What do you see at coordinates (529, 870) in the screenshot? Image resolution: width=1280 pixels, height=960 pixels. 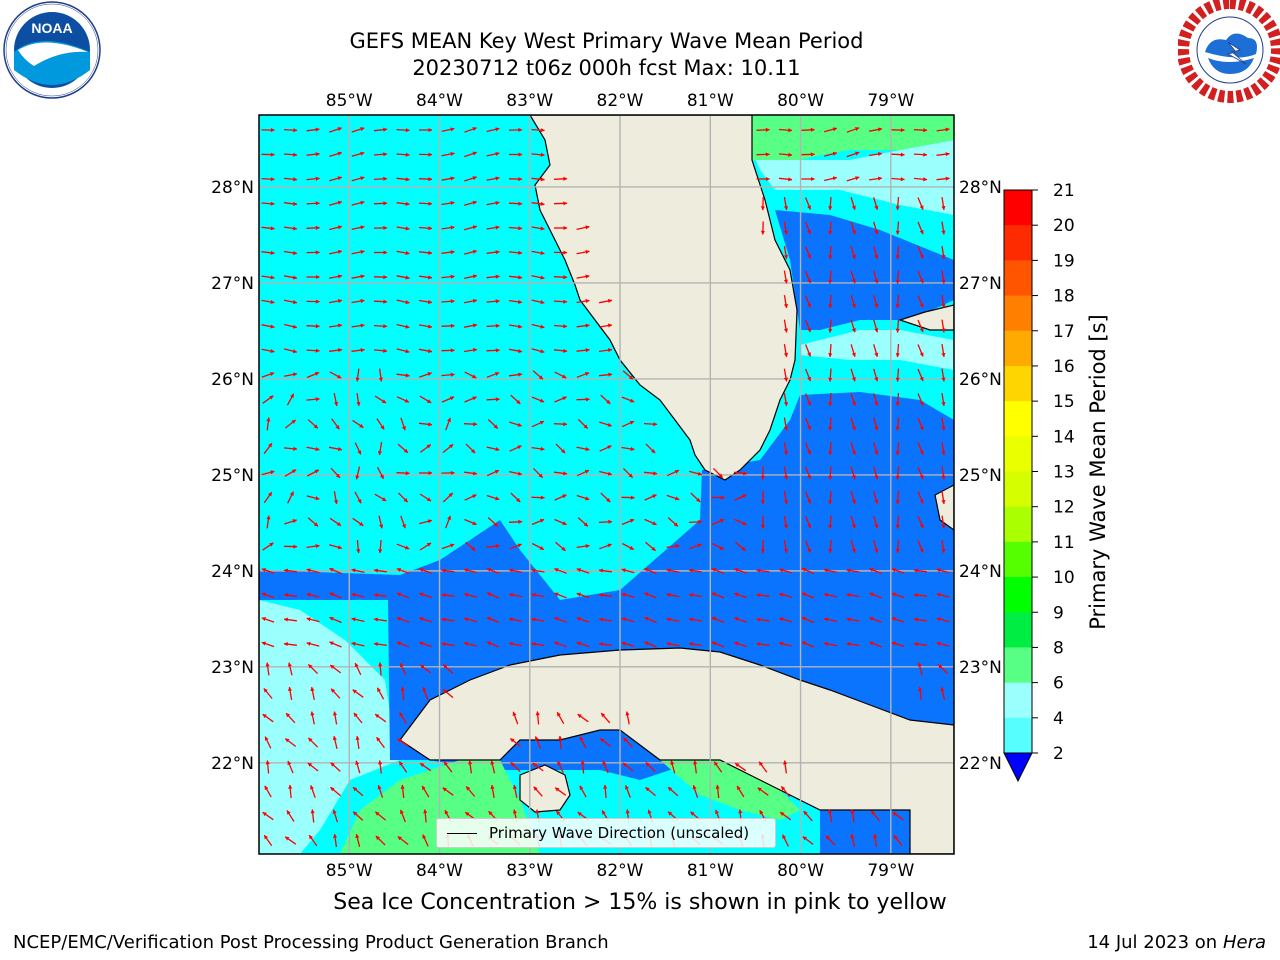 I see `lon-label-bottom: 83°W` at bounding box center [529, 870].